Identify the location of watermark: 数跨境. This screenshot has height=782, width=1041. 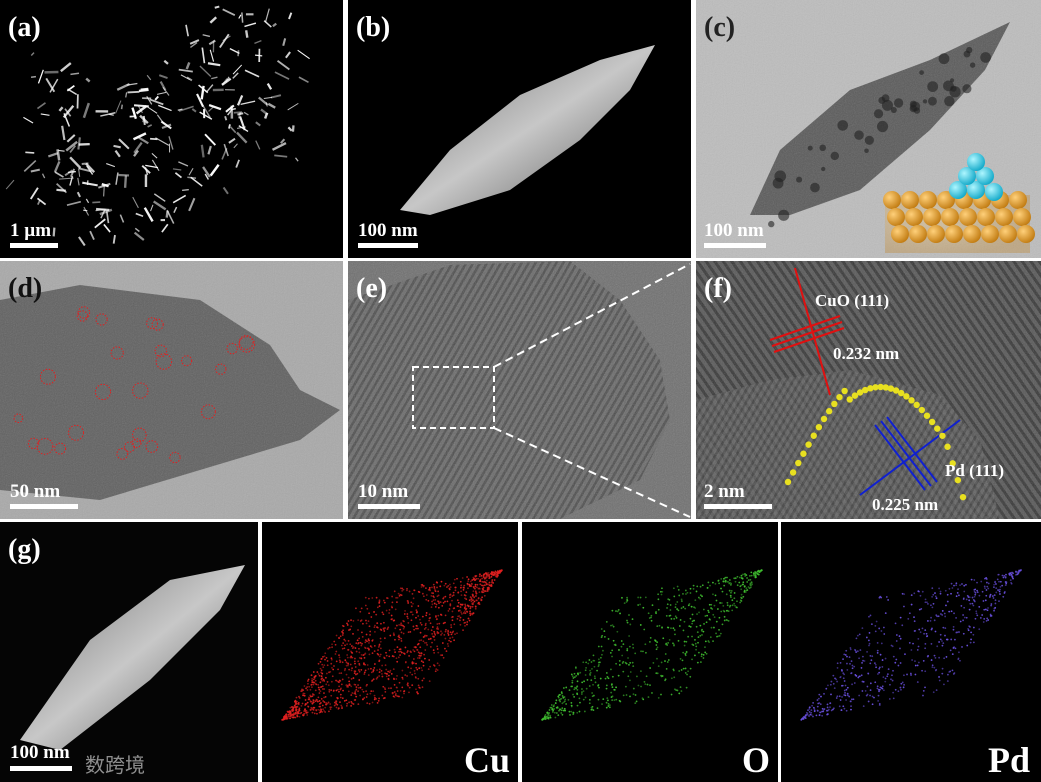
(115, 765).